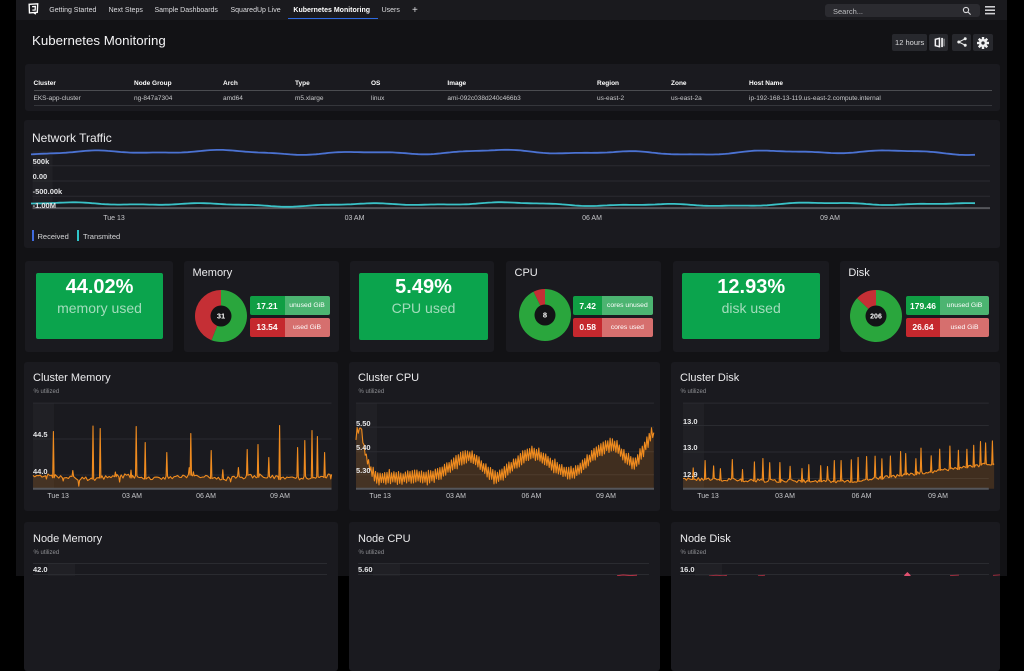 Image resolution: width=1024 pixels, height=671 pixels. What do you see at coordinates (545, 315) in the screenshot?
I see `svg-text: 8` at bounding box center [545, 315].